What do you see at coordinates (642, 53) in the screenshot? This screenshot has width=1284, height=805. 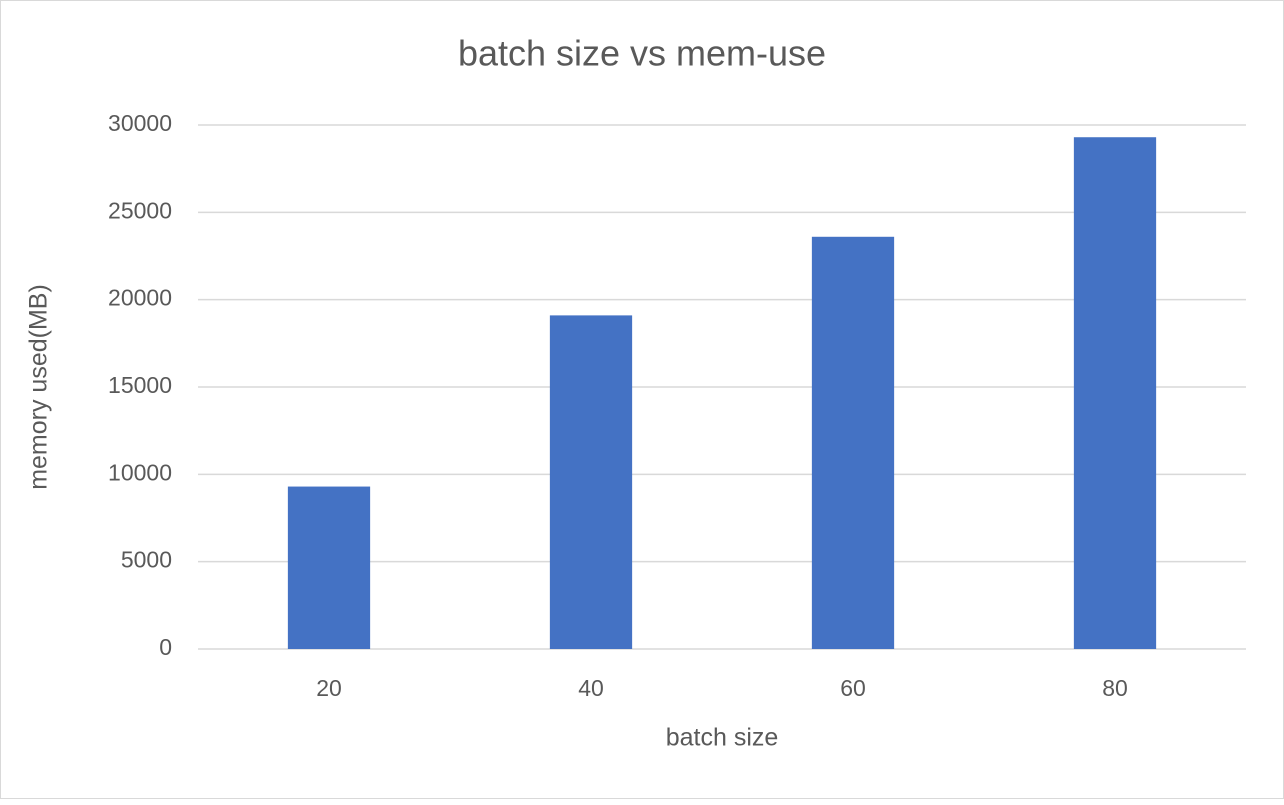 I see `chart-title: batch size vs mem-use` at bounding box center [642, 53].